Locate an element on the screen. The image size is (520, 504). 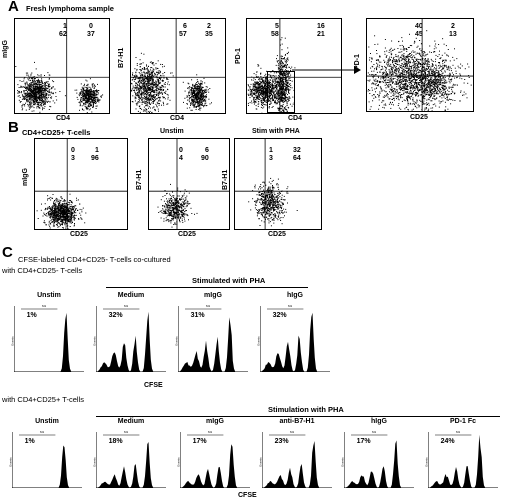
flow-dotplot: 1 0 62 37 is located at coordinates (62, 66).